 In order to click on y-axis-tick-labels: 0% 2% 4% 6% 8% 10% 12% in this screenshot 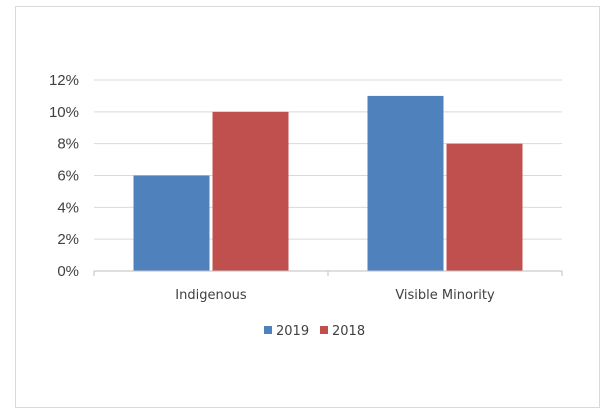, I will do `click(64, 176)`.